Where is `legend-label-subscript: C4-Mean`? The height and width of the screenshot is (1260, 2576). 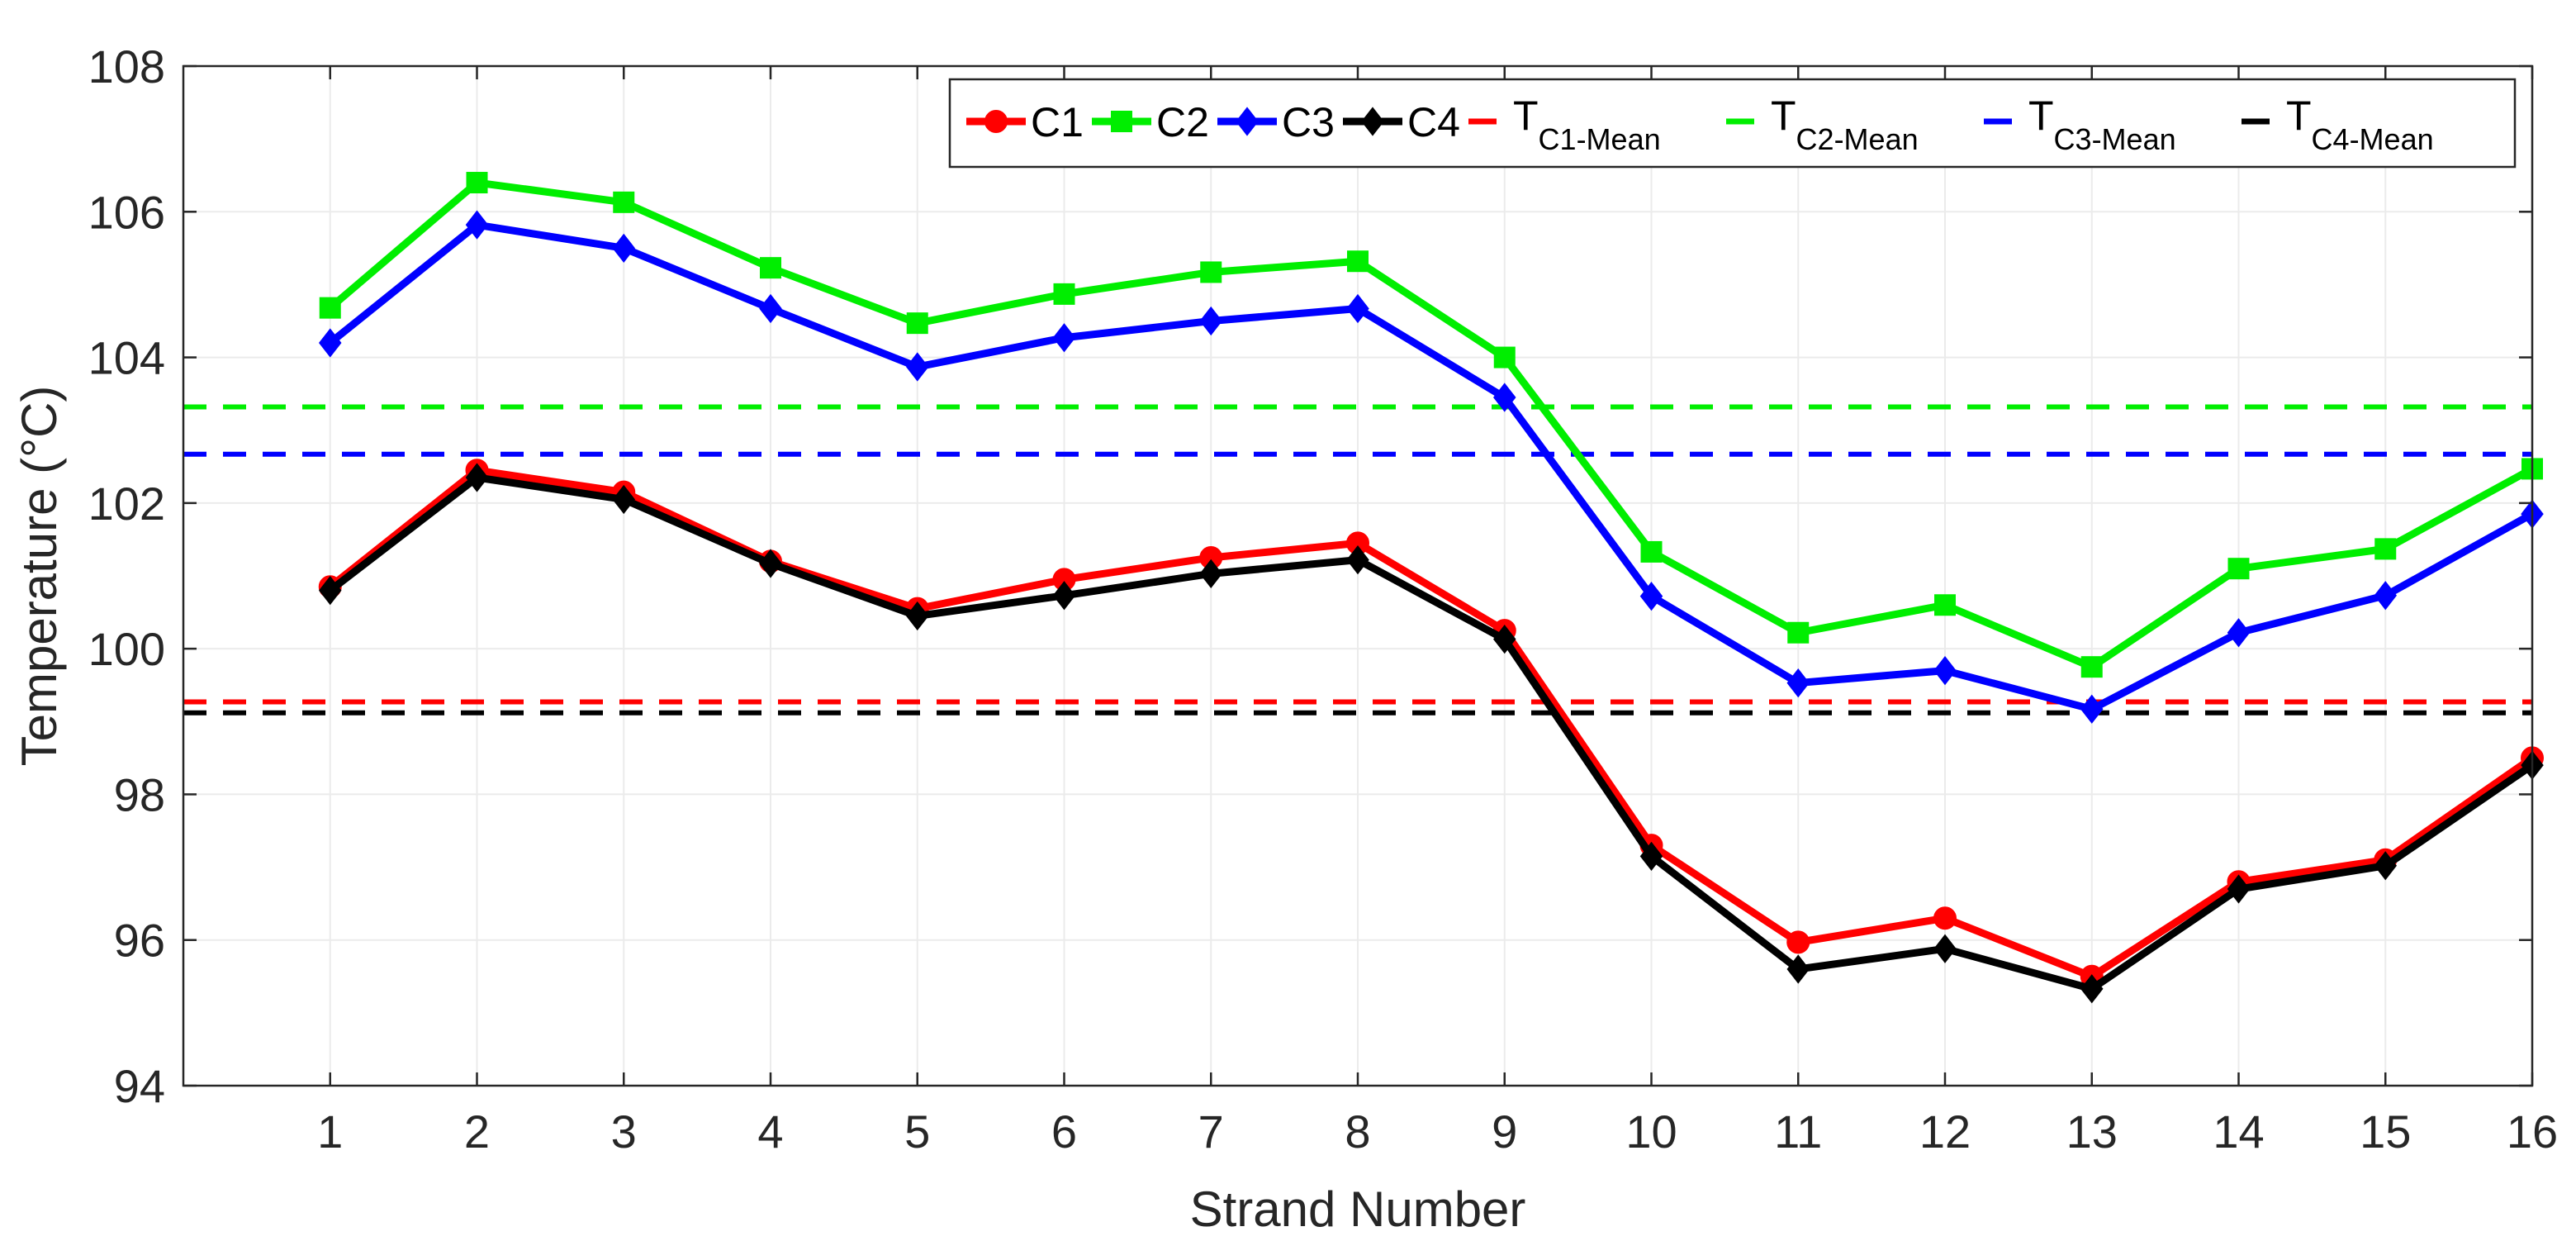 legend-label-subscript: C4-Mean is located at coordinates (2373, 139).